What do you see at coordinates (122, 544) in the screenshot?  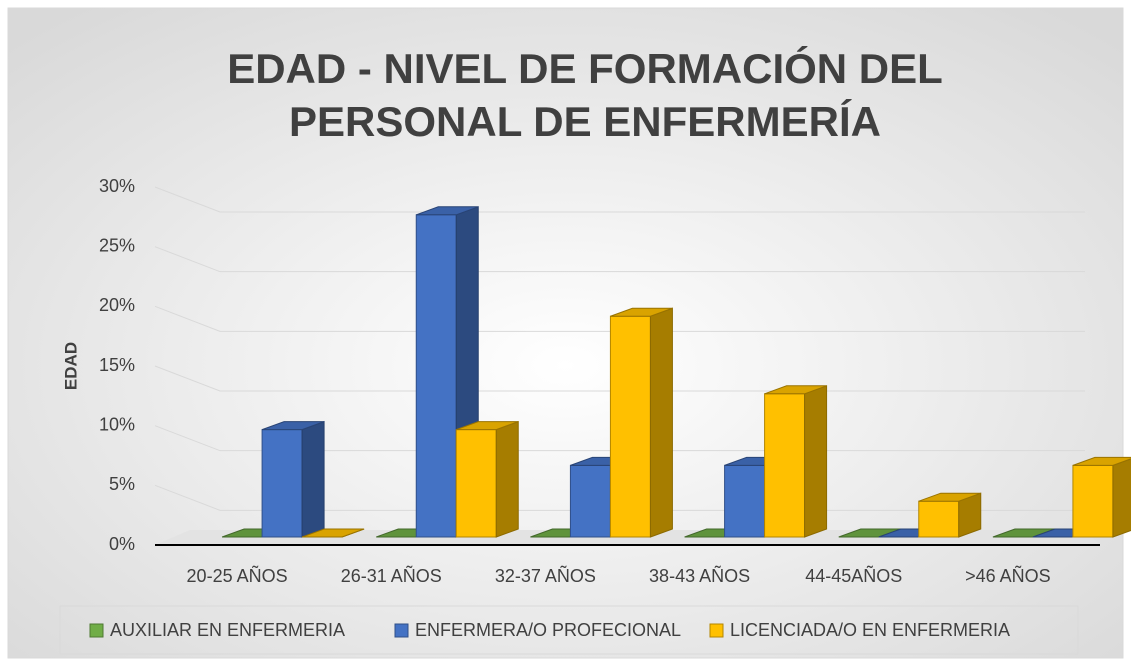 I see `y-tick-label: 0%` at bounding box center [122, 544].